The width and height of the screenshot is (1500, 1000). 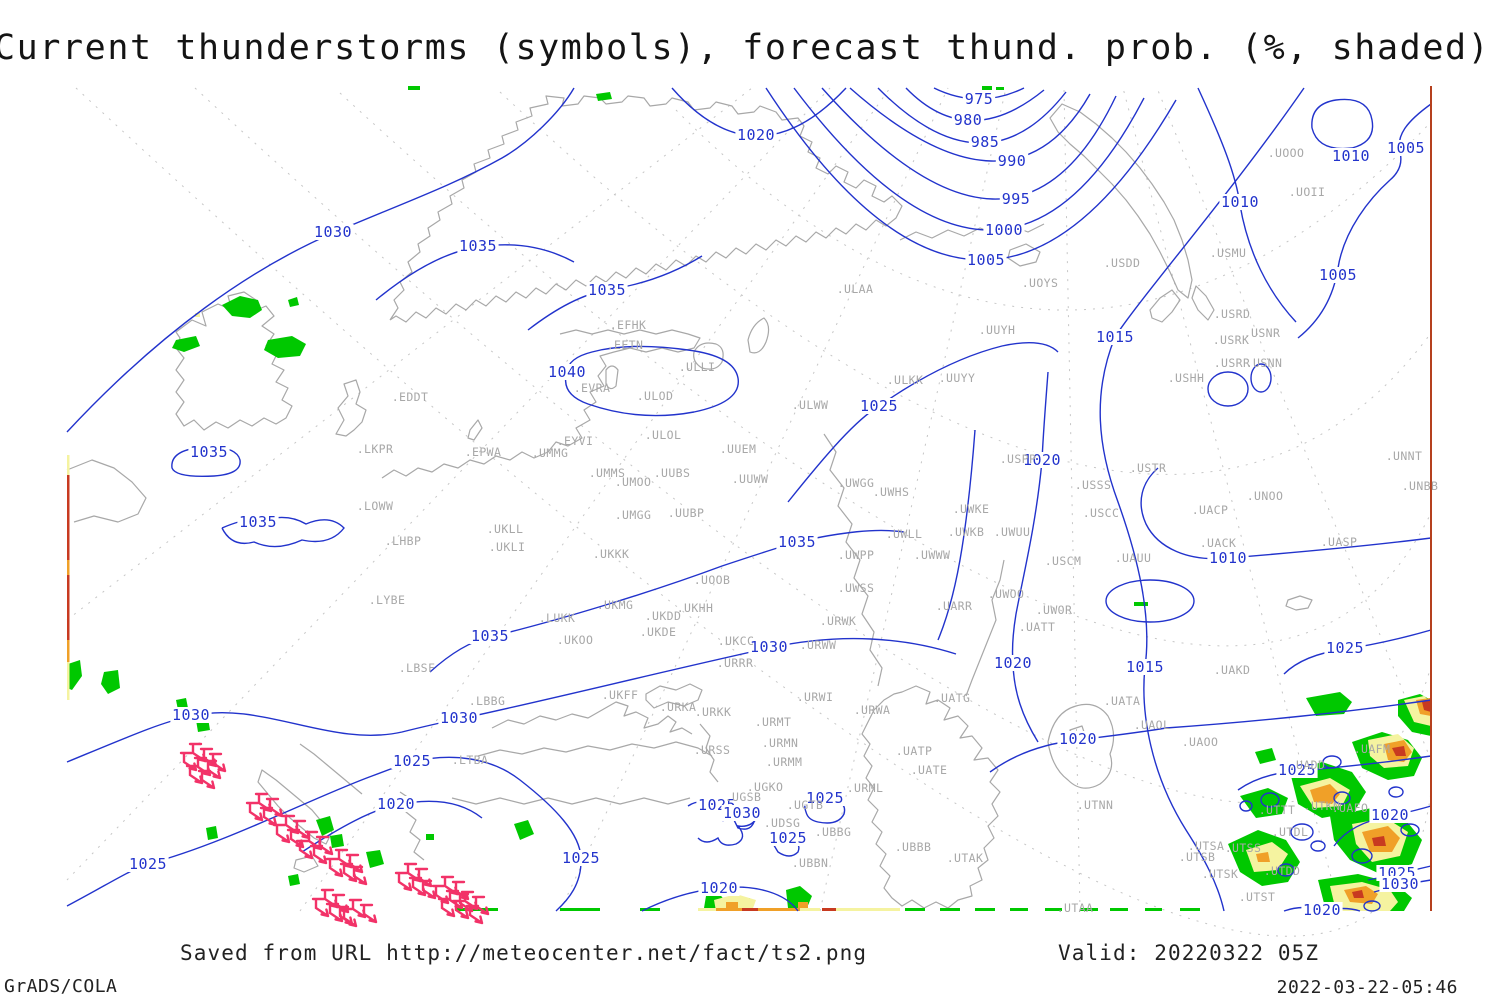 I want to click on station-label: .EVRA, so click(x=592, y=388).